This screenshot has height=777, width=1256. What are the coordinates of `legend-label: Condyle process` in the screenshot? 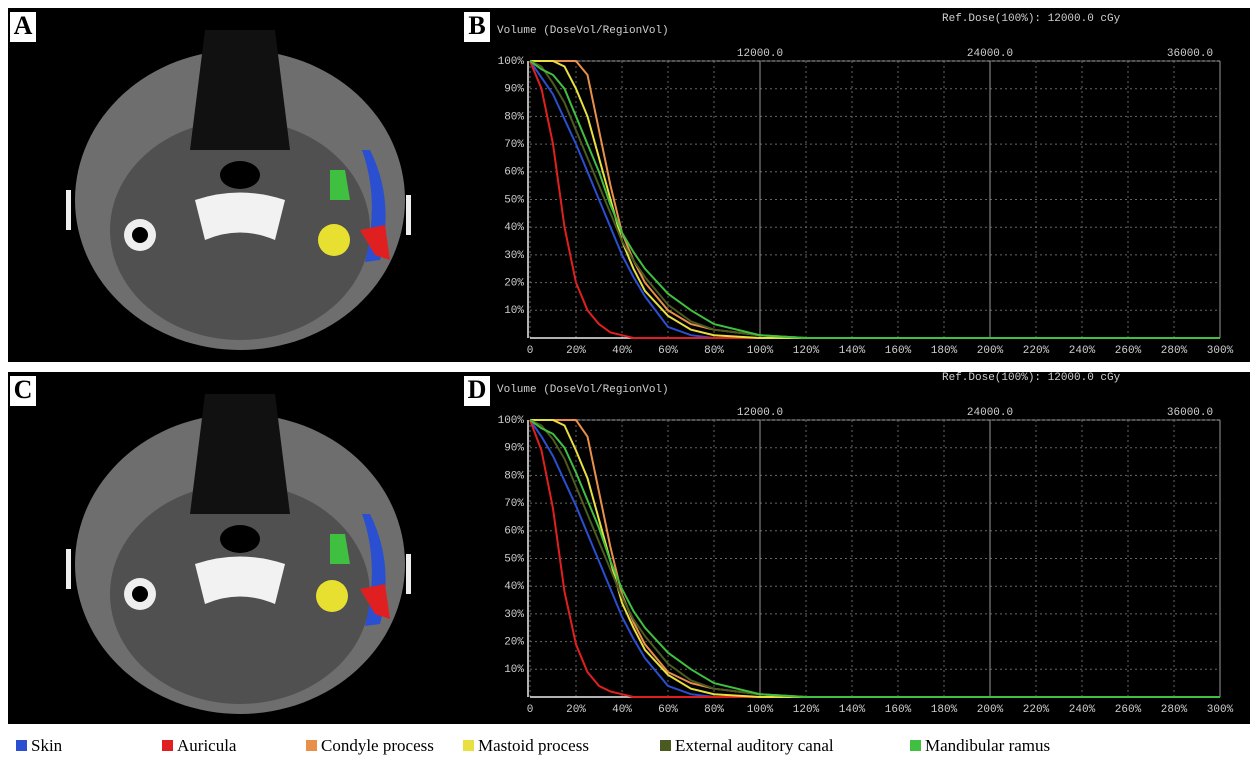 It's located at (377, 745).